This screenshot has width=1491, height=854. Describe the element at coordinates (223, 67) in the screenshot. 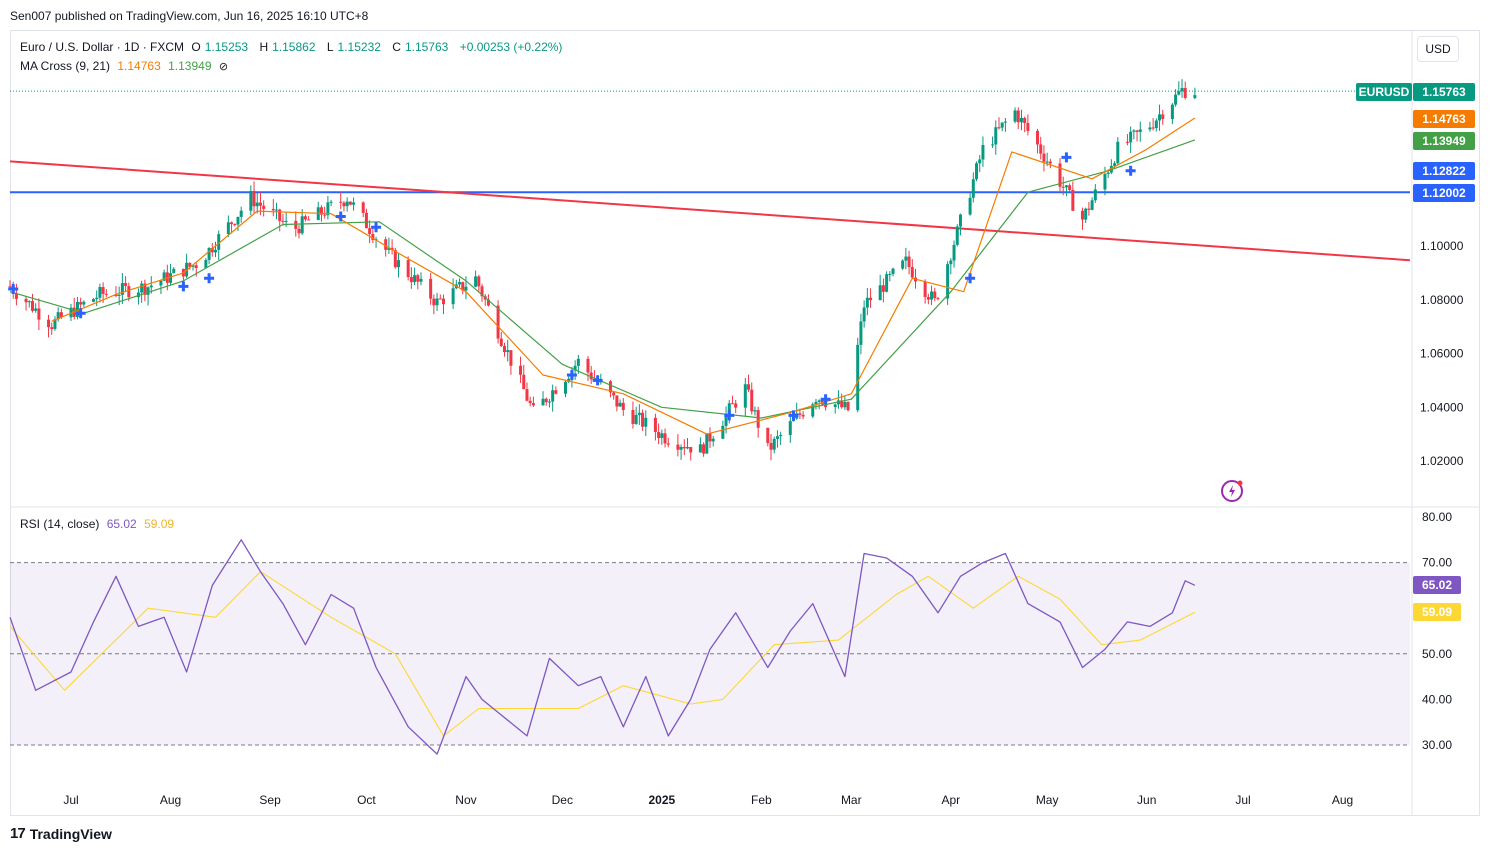

I see `eye-off-icon: ⊘` at that location.